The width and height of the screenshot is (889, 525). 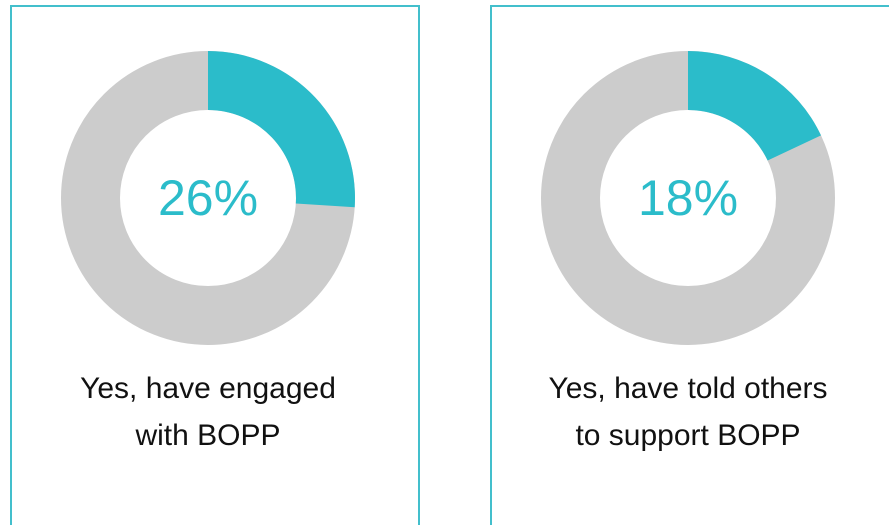 What do you see at coordinates (688, 198) in the screenshot?
I see `value-label: 18%` at bounding box center [688, 198].